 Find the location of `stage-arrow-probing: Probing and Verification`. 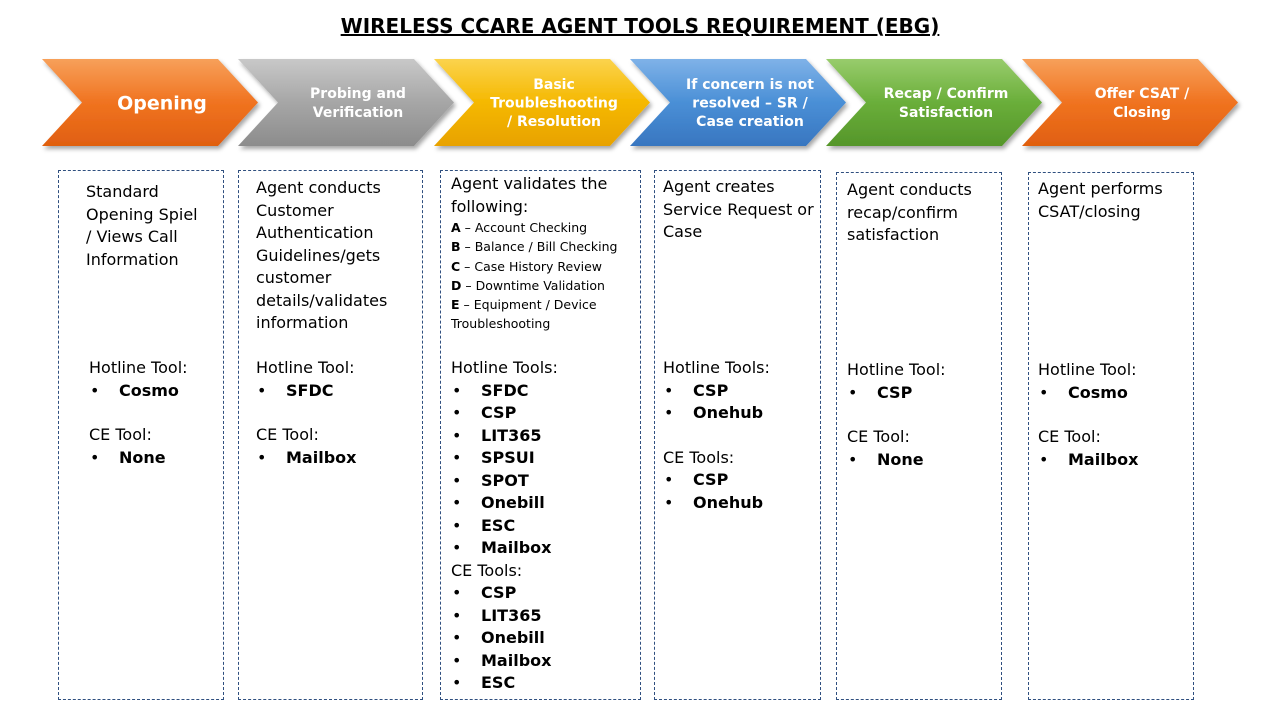

stage-arrow-probing: Probing and Verification is located at coordinates (346, 102).